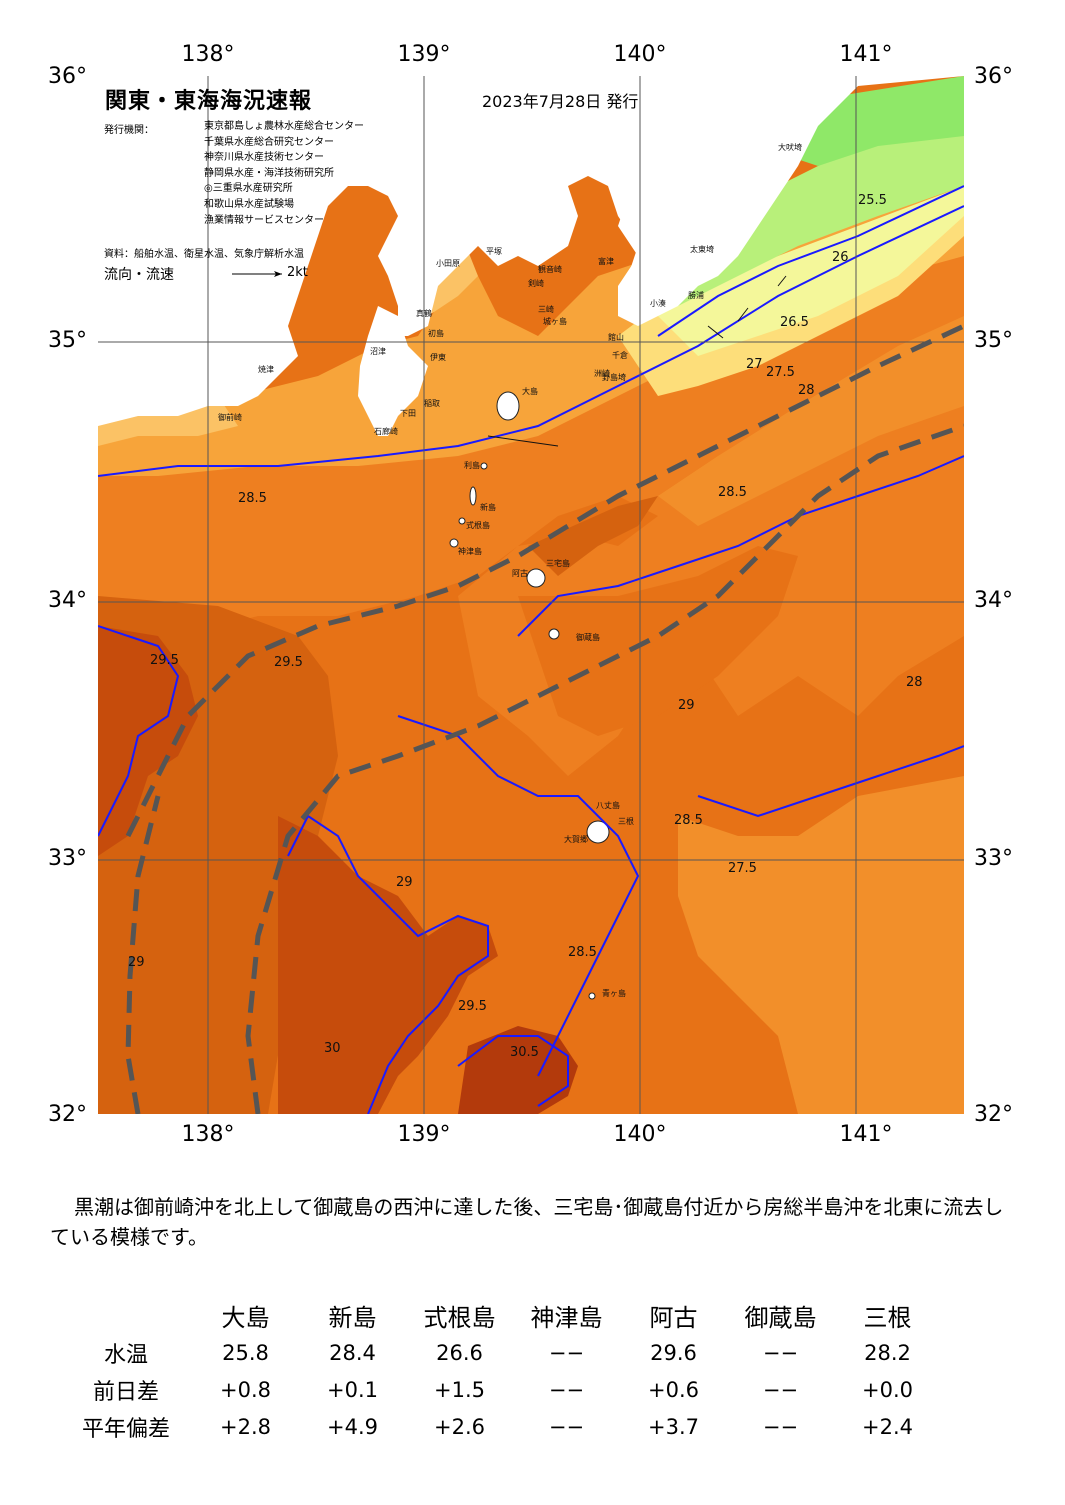  I want to click on table-cell: +4.9, so click(352, 1426).